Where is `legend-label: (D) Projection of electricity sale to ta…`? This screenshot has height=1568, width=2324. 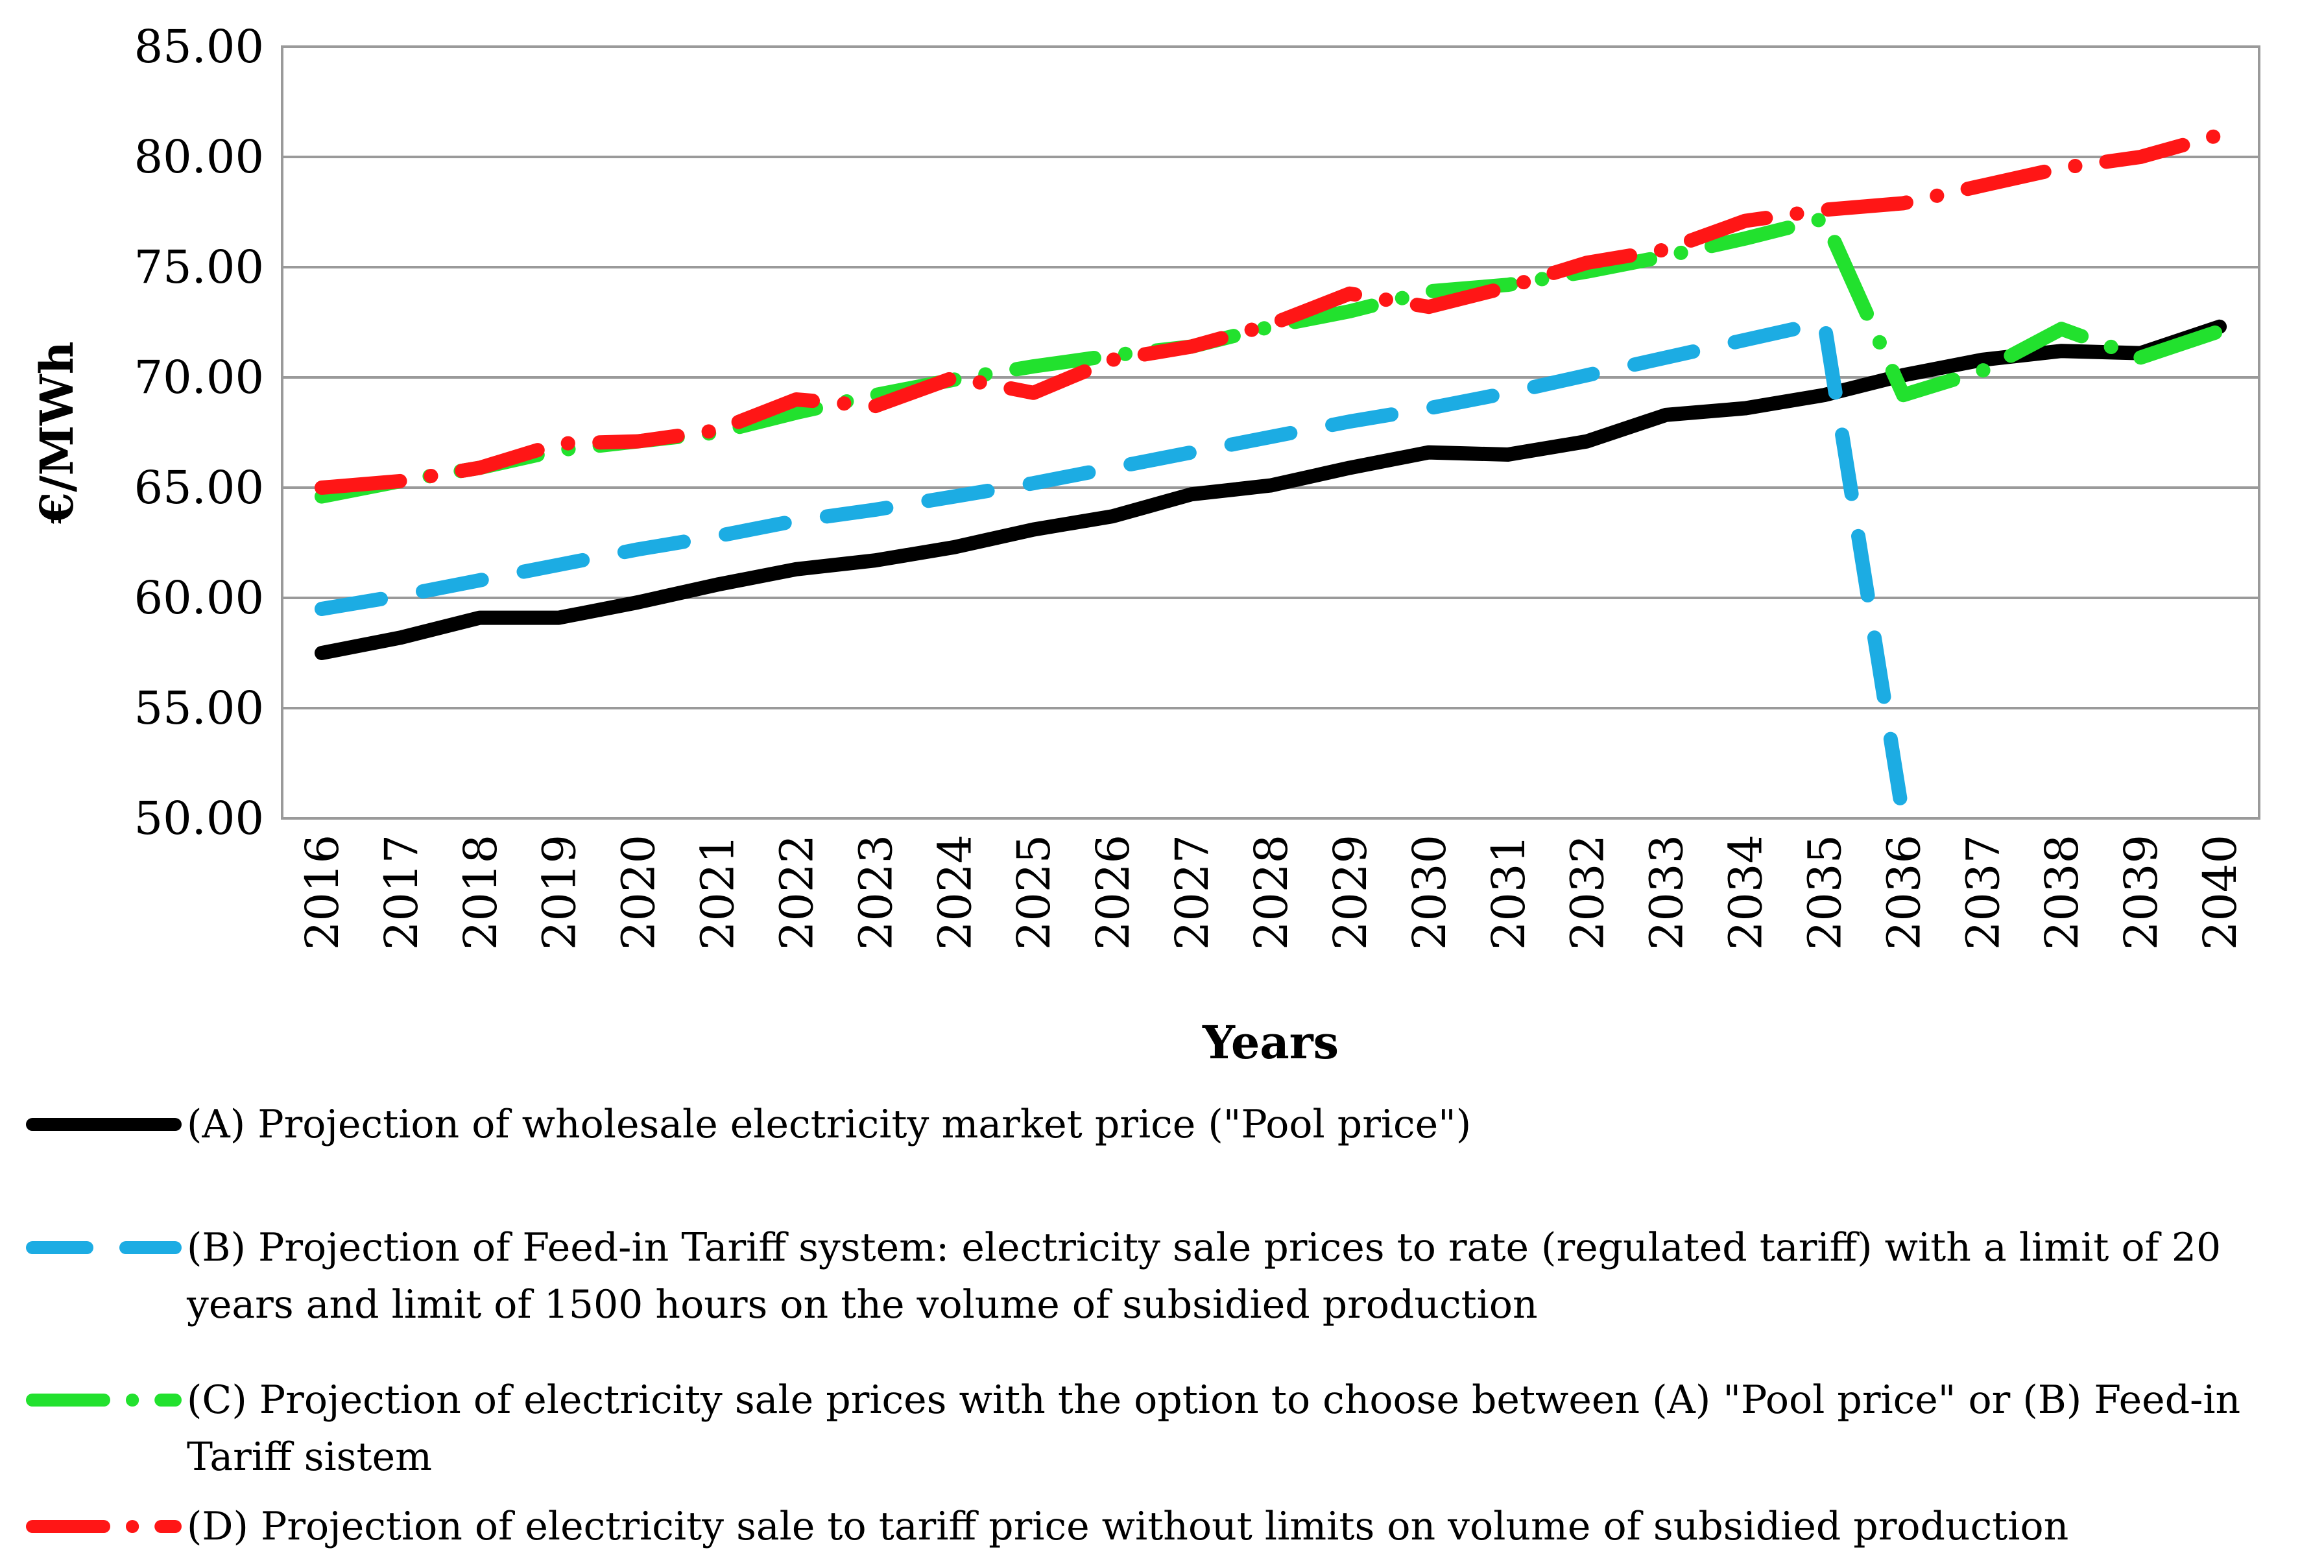 legend-label: (D) Projection of electricity sale to ta… is located at coordinates (1128, 1527).